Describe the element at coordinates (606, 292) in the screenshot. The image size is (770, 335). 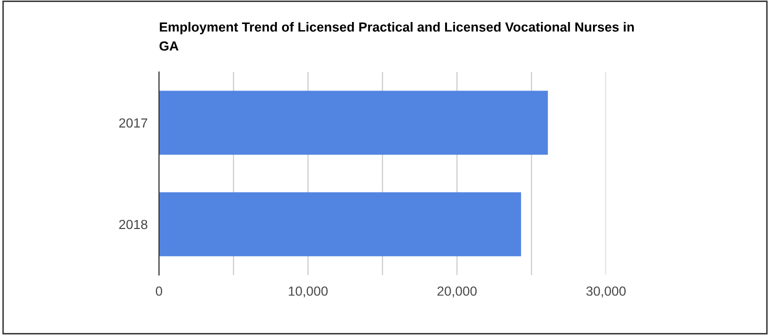
I see `x-tick-label: 30,000` at that location.